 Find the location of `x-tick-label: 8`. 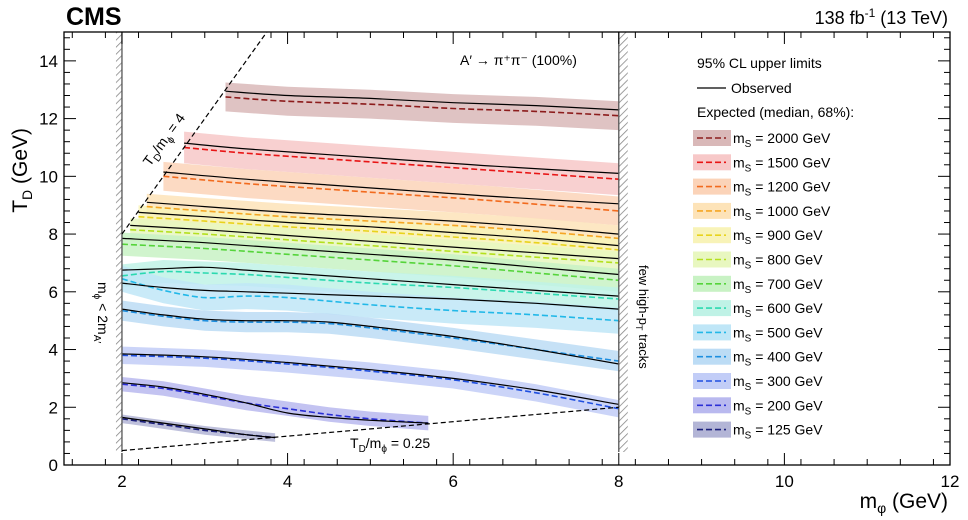

x-tick-label: 8 is located at coordinates (618, 481).